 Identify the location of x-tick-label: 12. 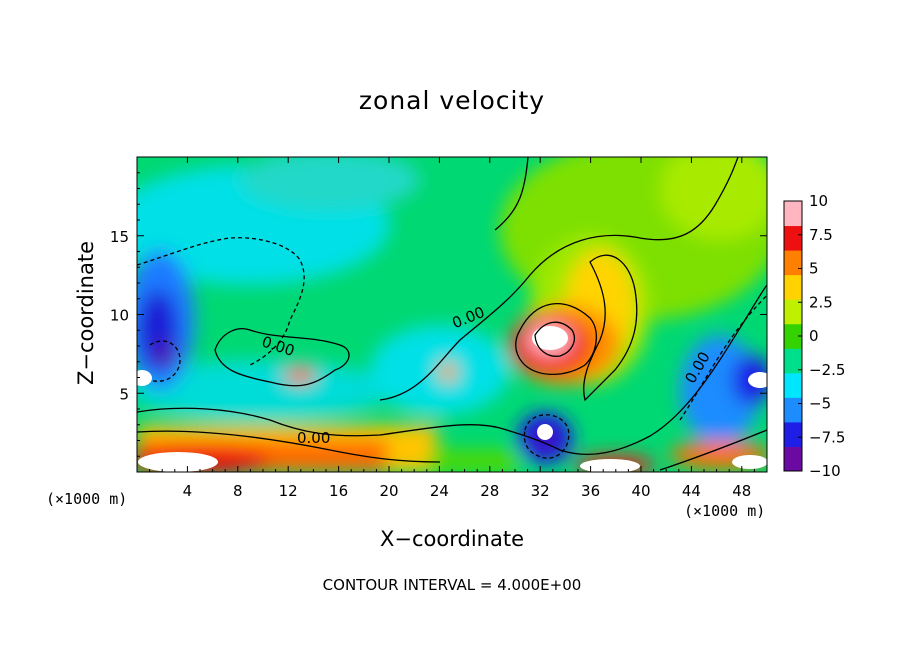
(288, 491).